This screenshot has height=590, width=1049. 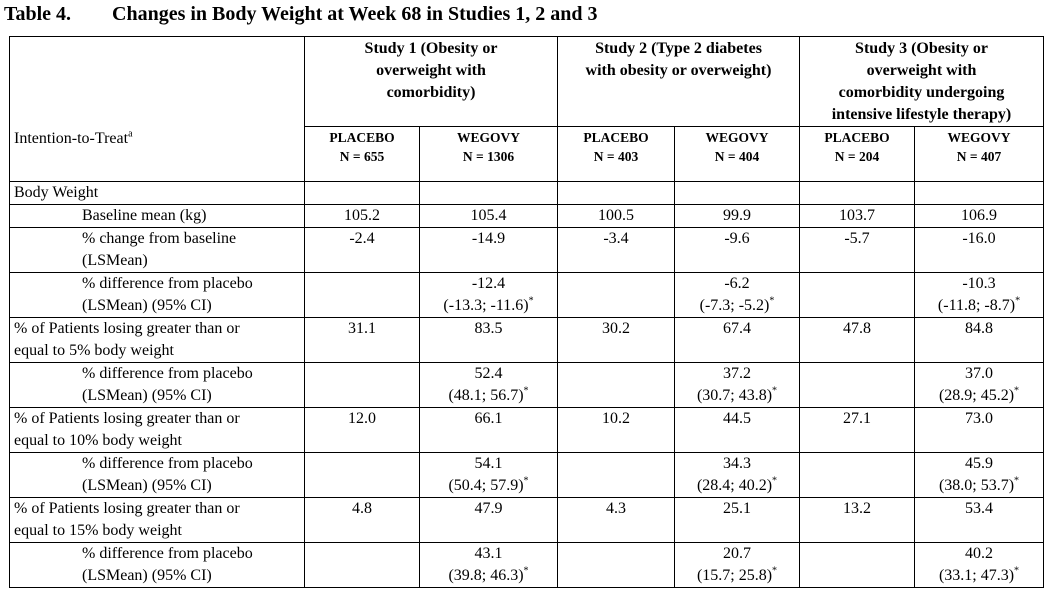 I want to click on row-label-line: equal to 15% body weight, so click(x=98, y=530).